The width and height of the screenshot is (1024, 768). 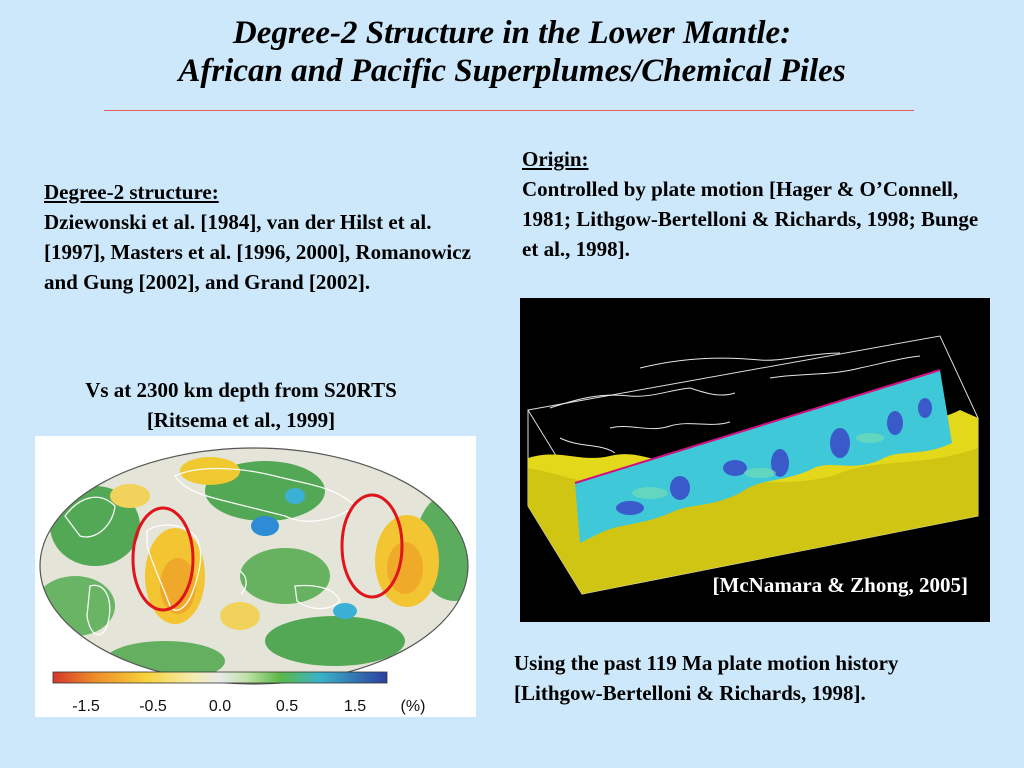 What do you see at coordinates (413, 706) in the screenshot?
I see `colorbar-unit: (%)` at bounding box center [413, 706].